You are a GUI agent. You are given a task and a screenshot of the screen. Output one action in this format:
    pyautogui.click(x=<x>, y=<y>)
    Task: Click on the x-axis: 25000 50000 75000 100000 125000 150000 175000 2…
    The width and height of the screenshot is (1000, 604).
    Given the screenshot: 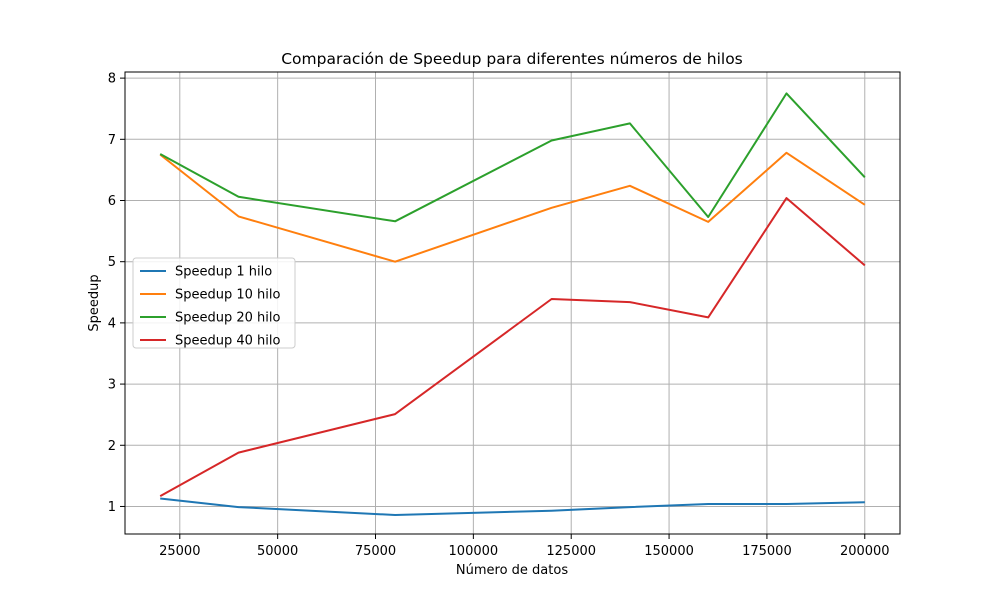 What is the action you would take?
    pyautogui.click(x=524, y=546)
    